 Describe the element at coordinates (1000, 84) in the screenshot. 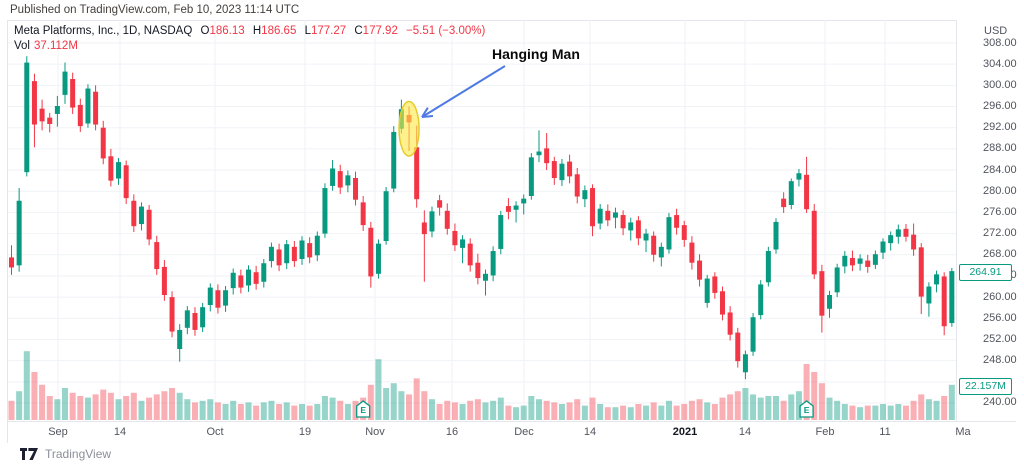

I see `price-tick-label: 300.00` at that location.